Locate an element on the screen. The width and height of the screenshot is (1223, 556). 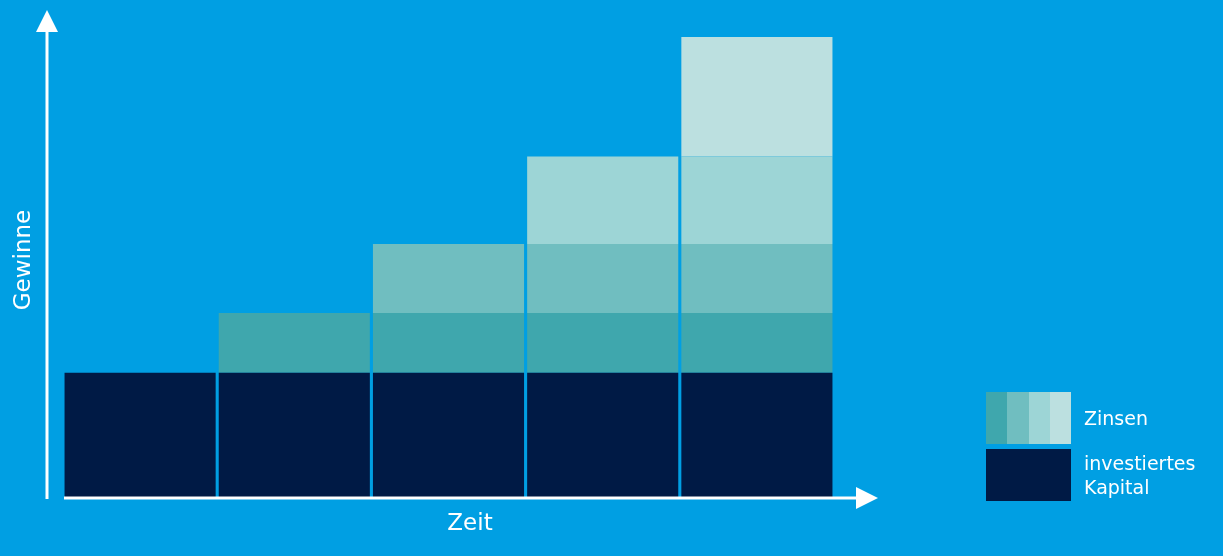
text: investiertes Kapital is located at coordinates (1140, 475).